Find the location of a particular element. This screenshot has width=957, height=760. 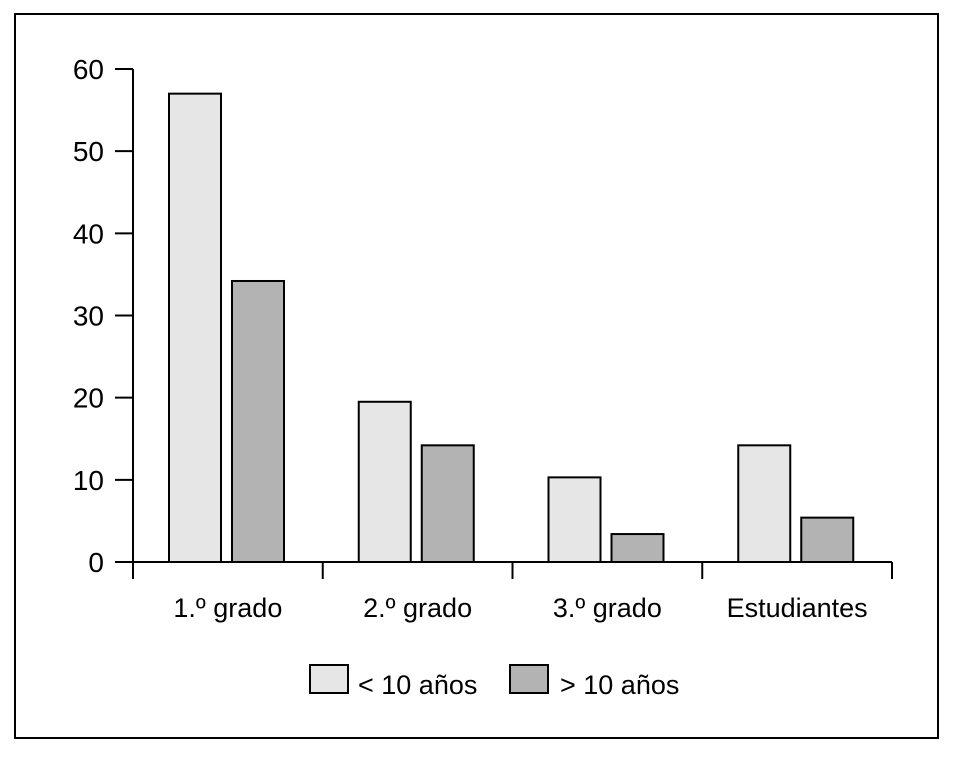

y-tick-label: 10 is located at coordinates (88, 480).